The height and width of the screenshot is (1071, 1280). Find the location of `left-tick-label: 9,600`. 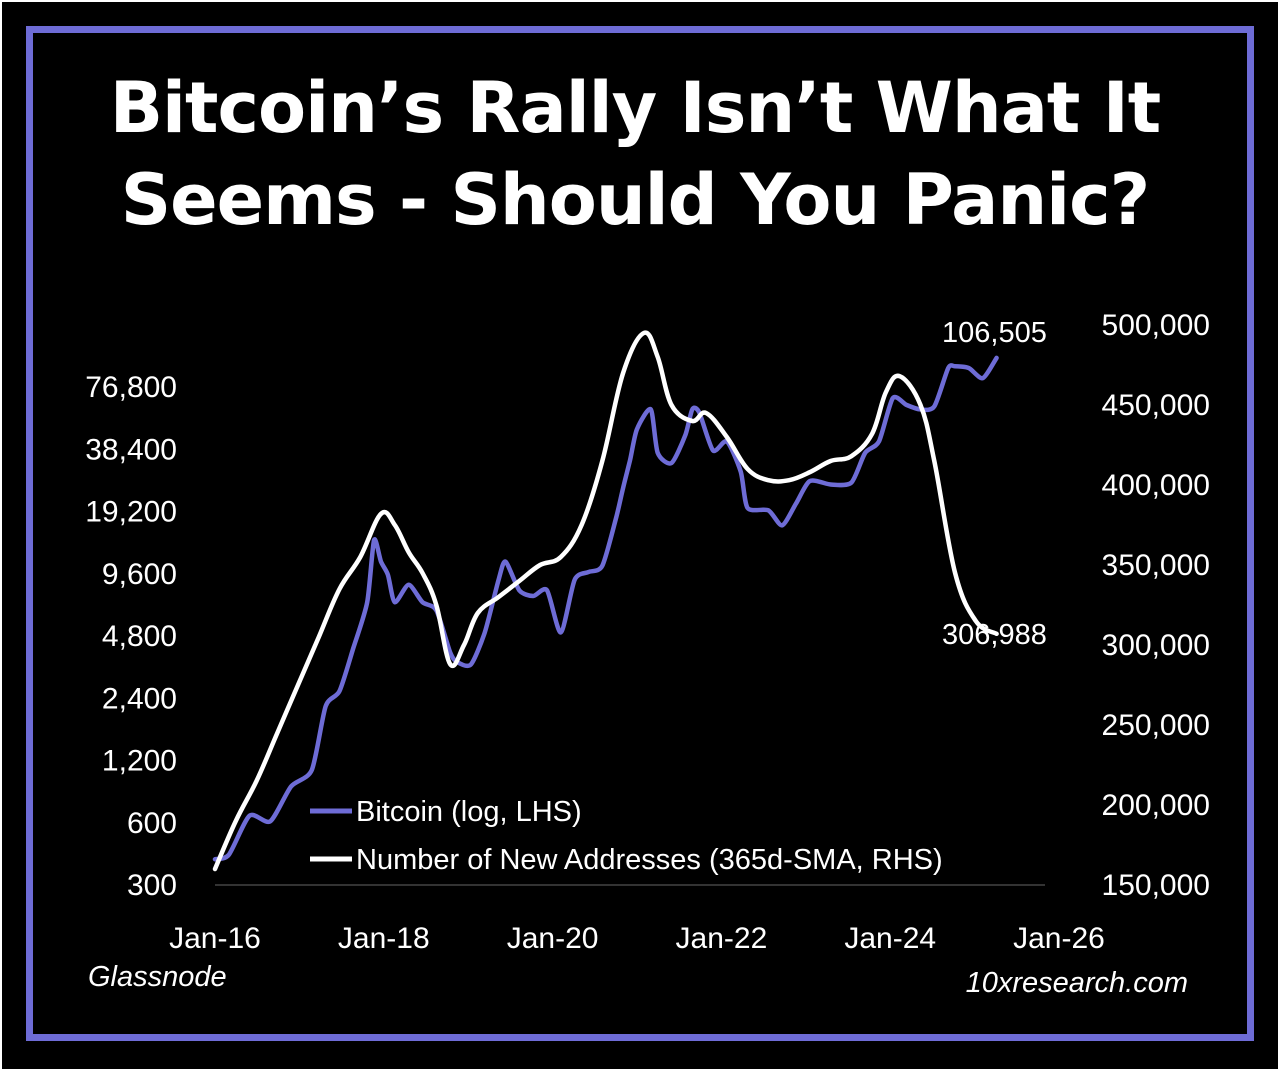

left-tick-label: 9,600 is located at coordinates (139, 574).